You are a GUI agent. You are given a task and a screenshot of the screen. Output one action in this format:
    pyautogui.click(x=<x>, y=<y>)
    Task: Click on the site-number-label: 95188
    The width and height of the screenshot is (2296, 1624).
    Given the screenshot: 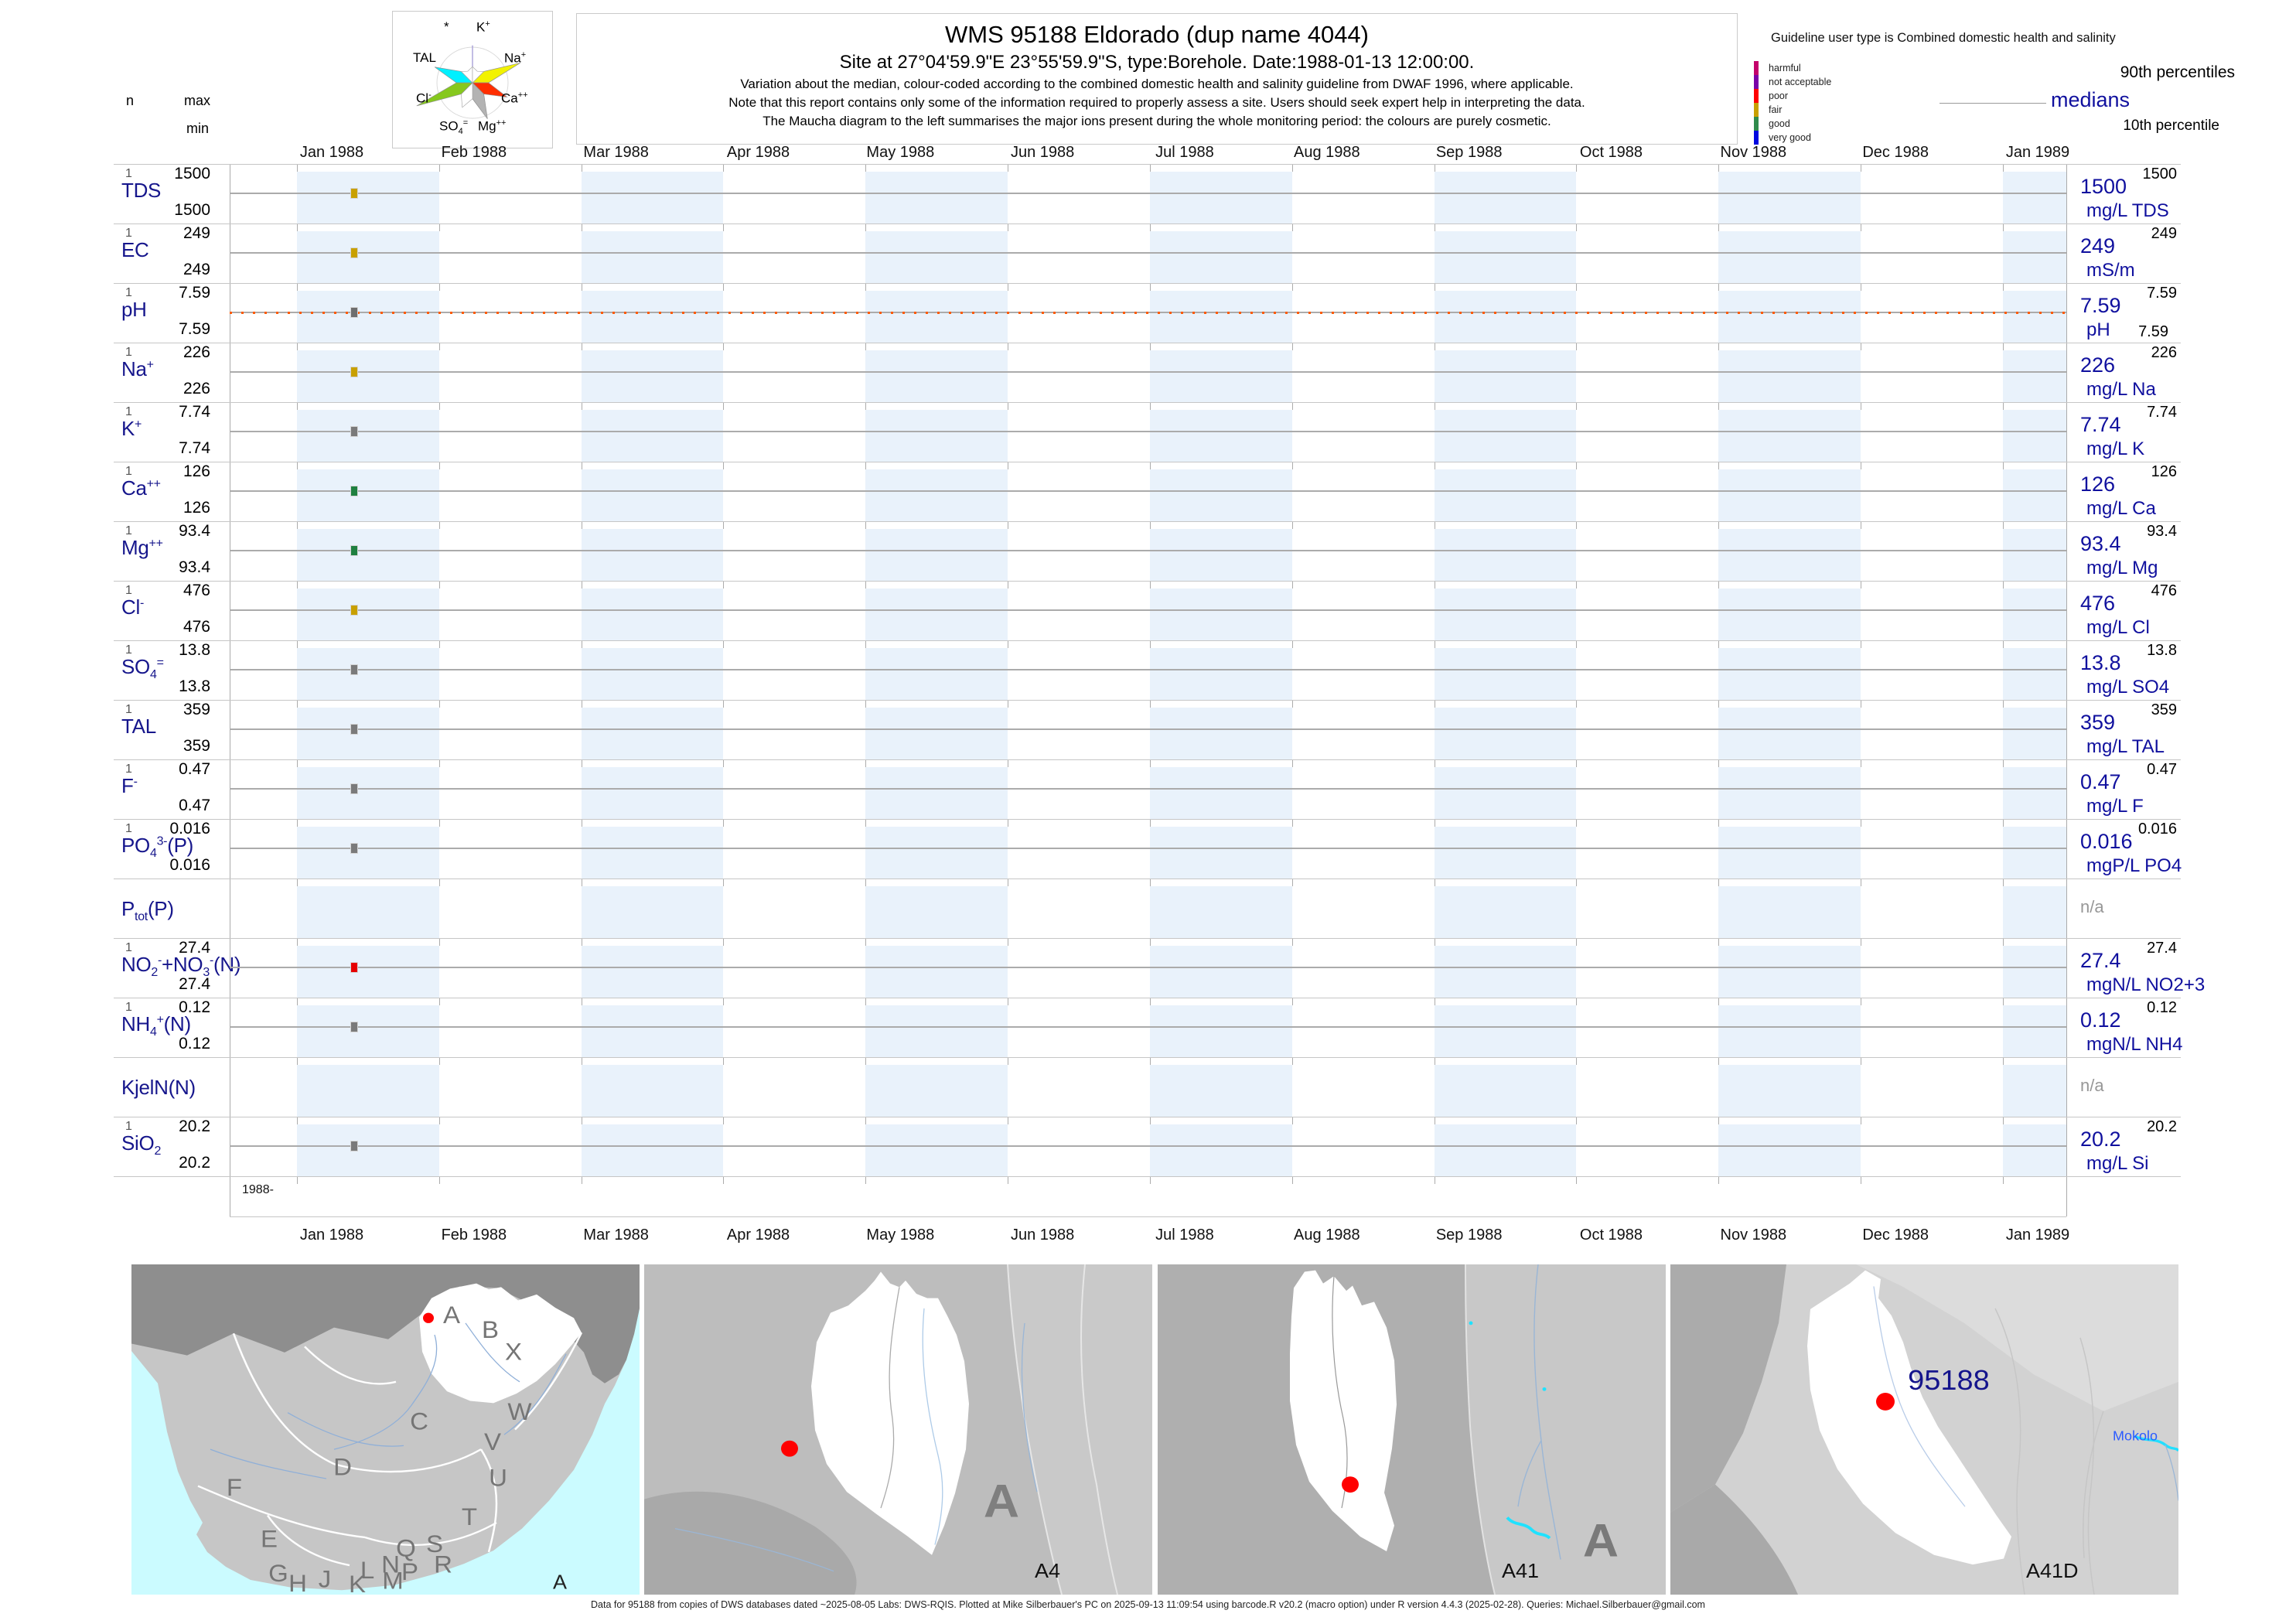 What is the action you would take?
    pyautogui.click(x=1949, y=1380)
    